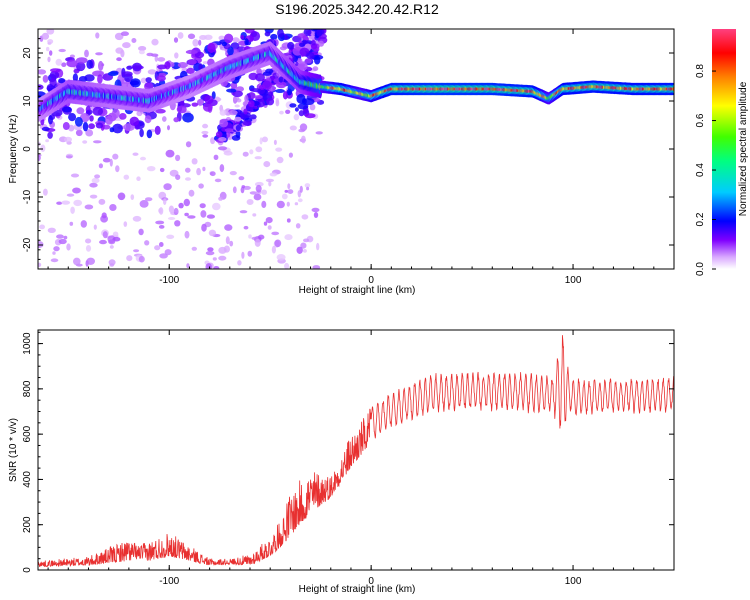 The width and height of the screenshot is (750, 600). Describe the element at coordinates (700, 170) in the screenshot. I see `colorbar-tick-label: 0.4` at that location.